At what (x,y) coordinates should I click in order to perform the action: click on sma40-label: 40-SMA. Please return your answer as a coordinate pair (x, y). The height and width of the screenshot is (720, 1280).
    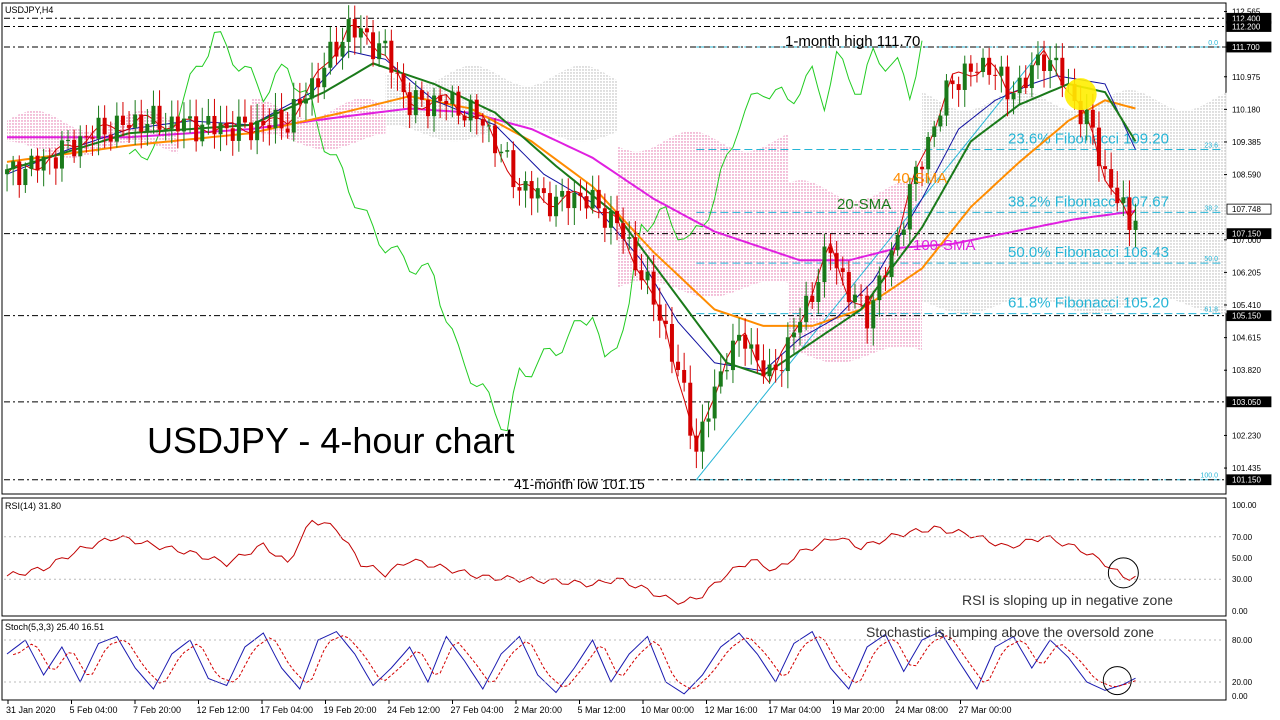
    Looking at the image, I should click on (920, 178).